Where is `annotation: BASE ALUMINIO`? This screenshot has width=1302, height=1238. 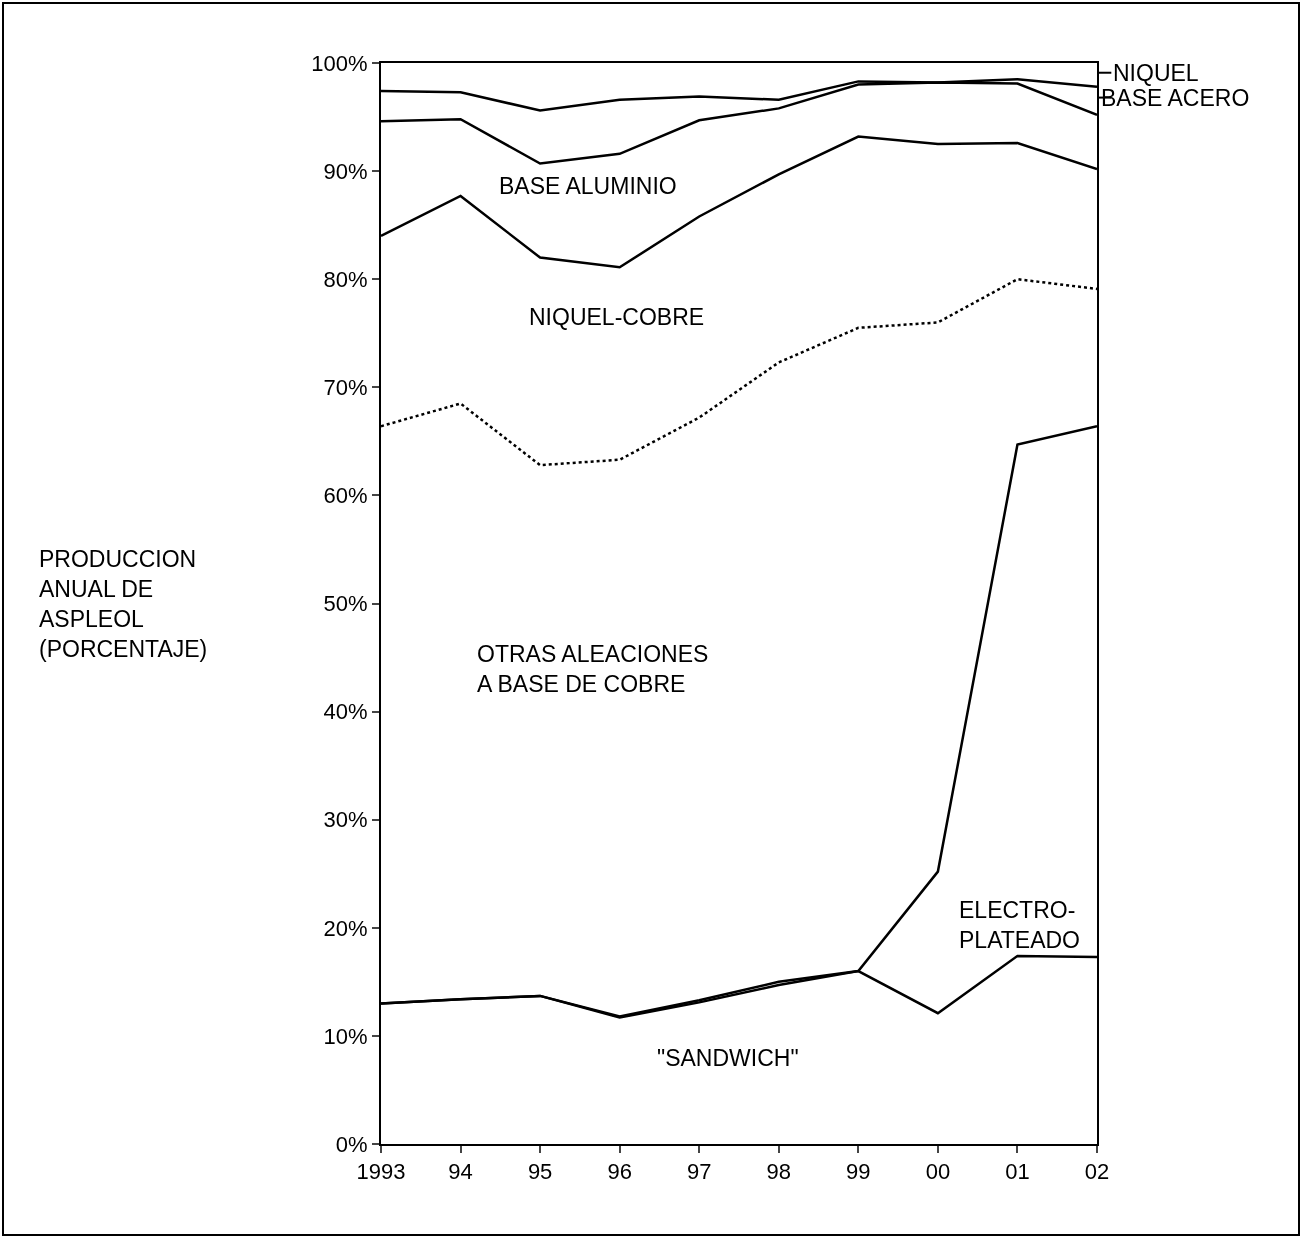 annotation: BASE ALUMINIO is located at coordinates (588, 186).